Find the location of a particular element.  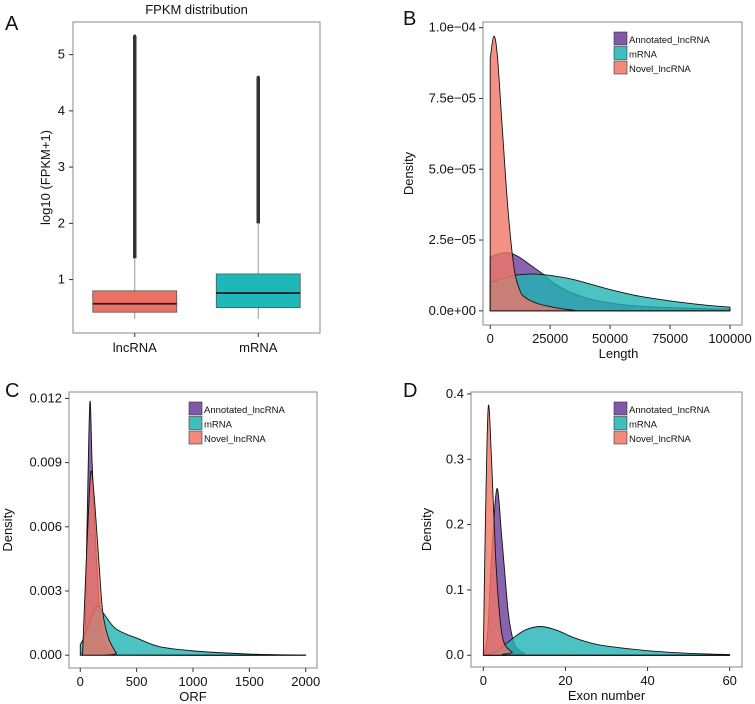

y-tick-label: 7.5e−05 is located at coordinates (452, 97).